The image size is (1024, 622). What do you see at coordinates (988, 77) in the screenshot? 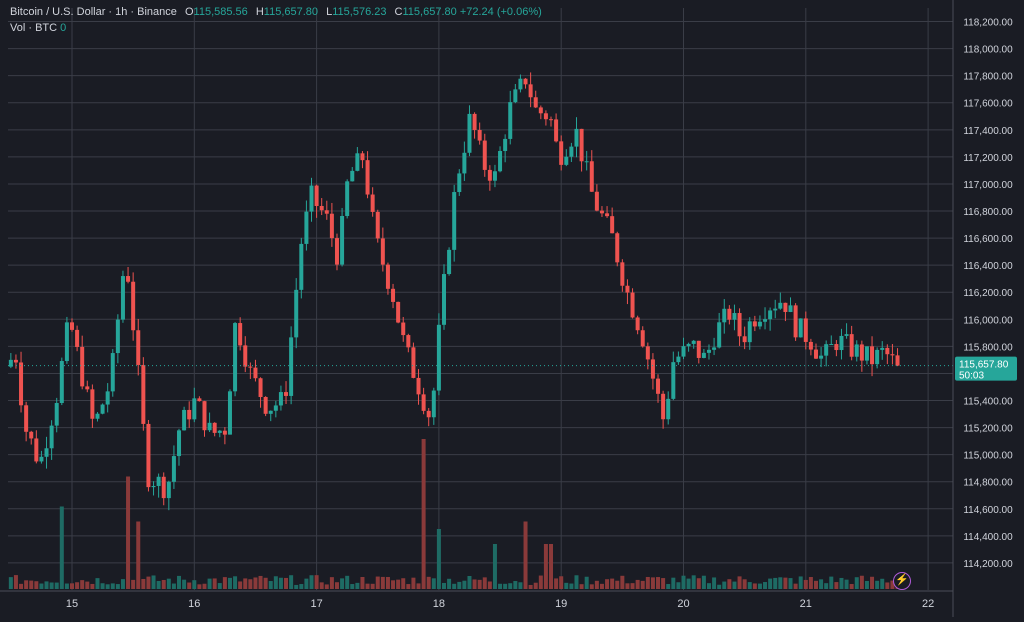
I see `y-tick-label: 117,800.00` at bounding box center [988, 77].